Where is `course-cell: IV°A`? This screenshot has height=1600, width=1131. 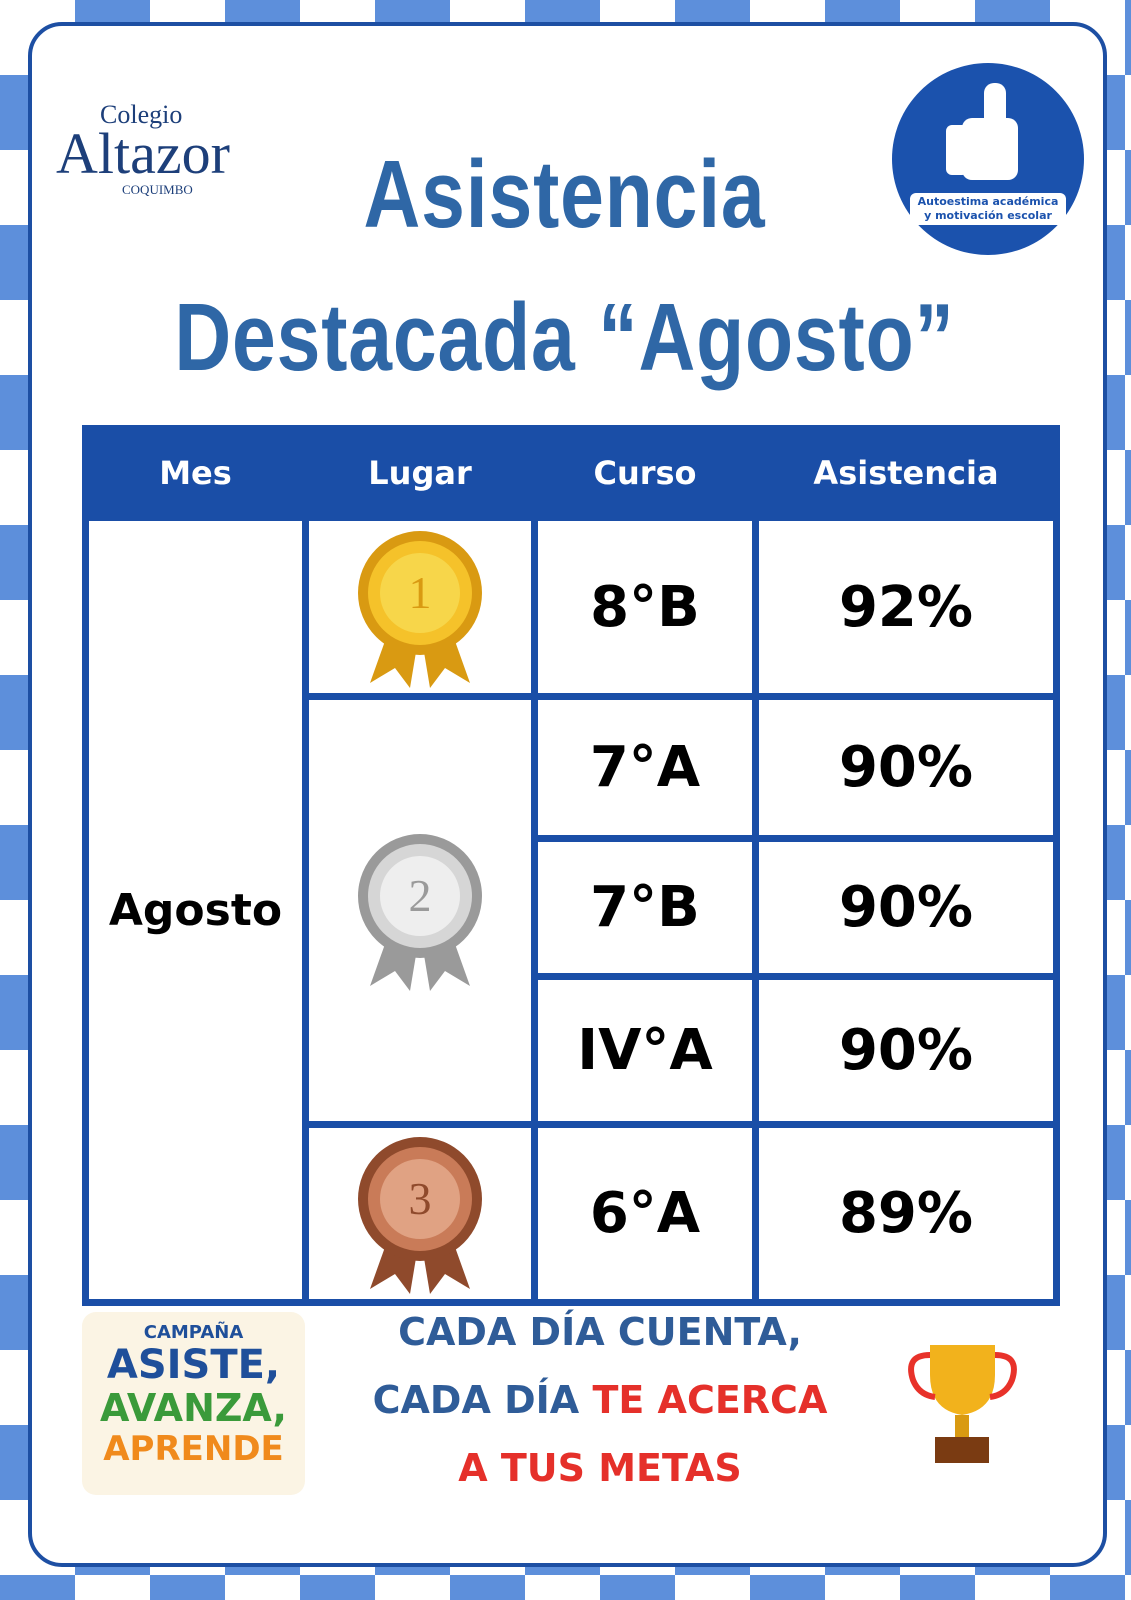 course-cell: IV°A is located at coordinates (645, 1050).